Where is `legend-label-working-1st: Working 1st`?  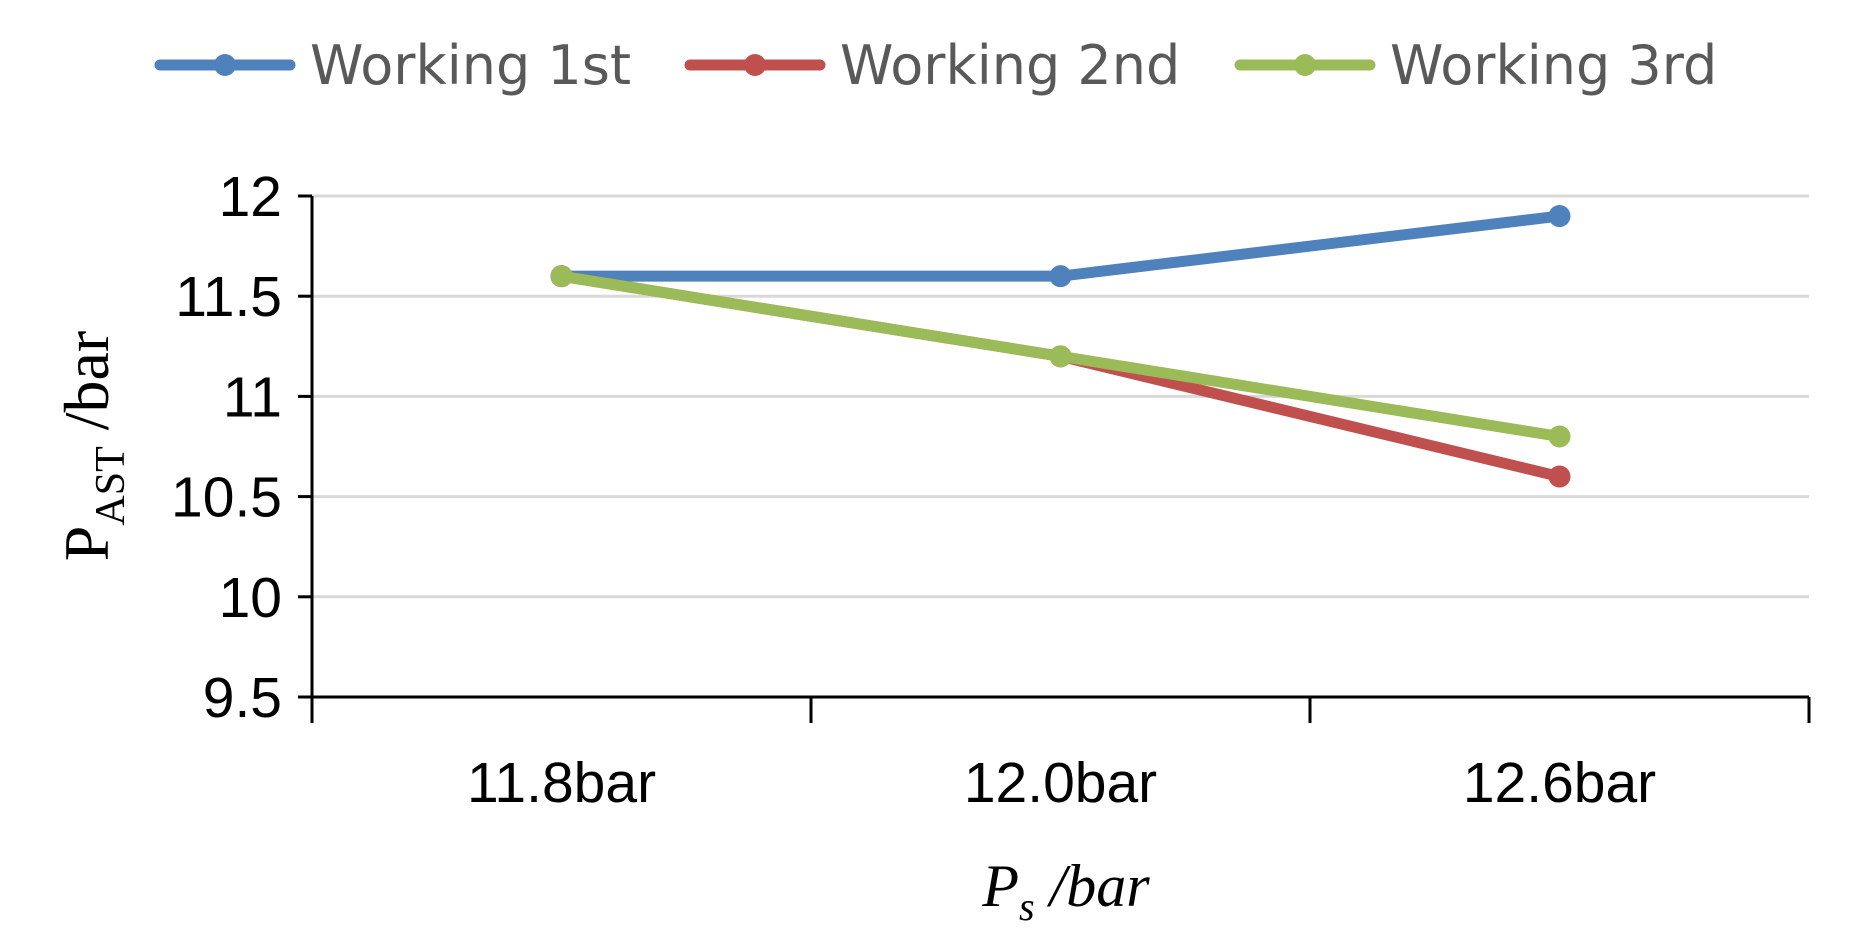 legend-label-working-1st: Working 1st is located at coordinates (470, 65).